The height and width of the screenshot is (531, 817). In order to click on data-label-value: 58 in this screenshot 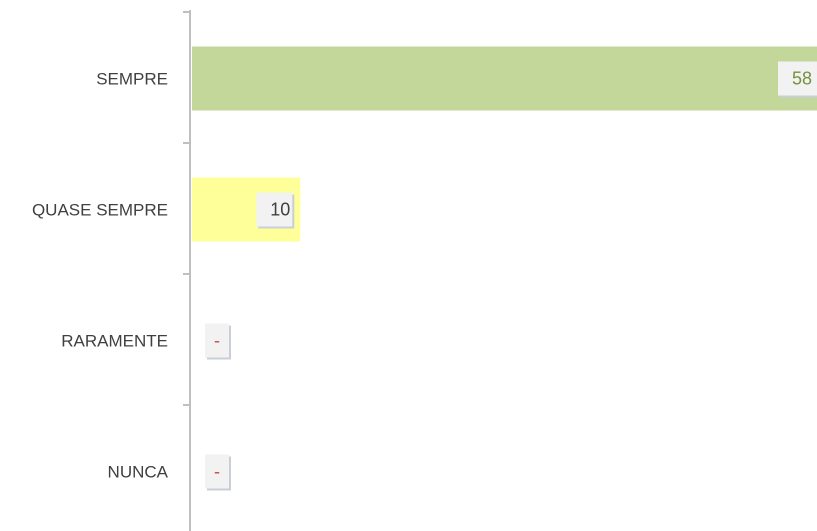, I will do `click(802, 79)`.